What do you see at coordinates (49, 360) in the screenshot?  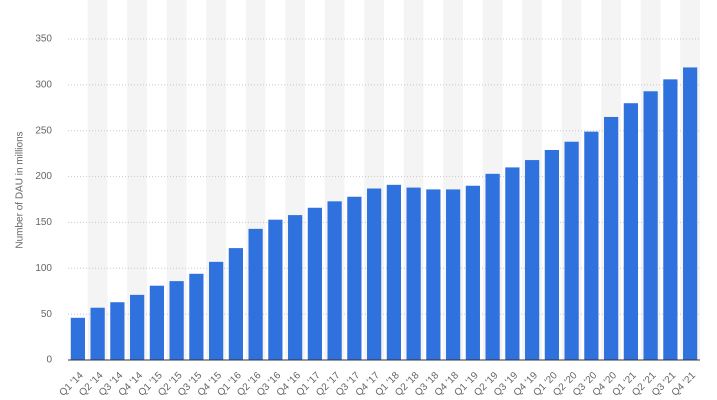 I see `y-tick-label: 0` at bounding box center [49, 360].